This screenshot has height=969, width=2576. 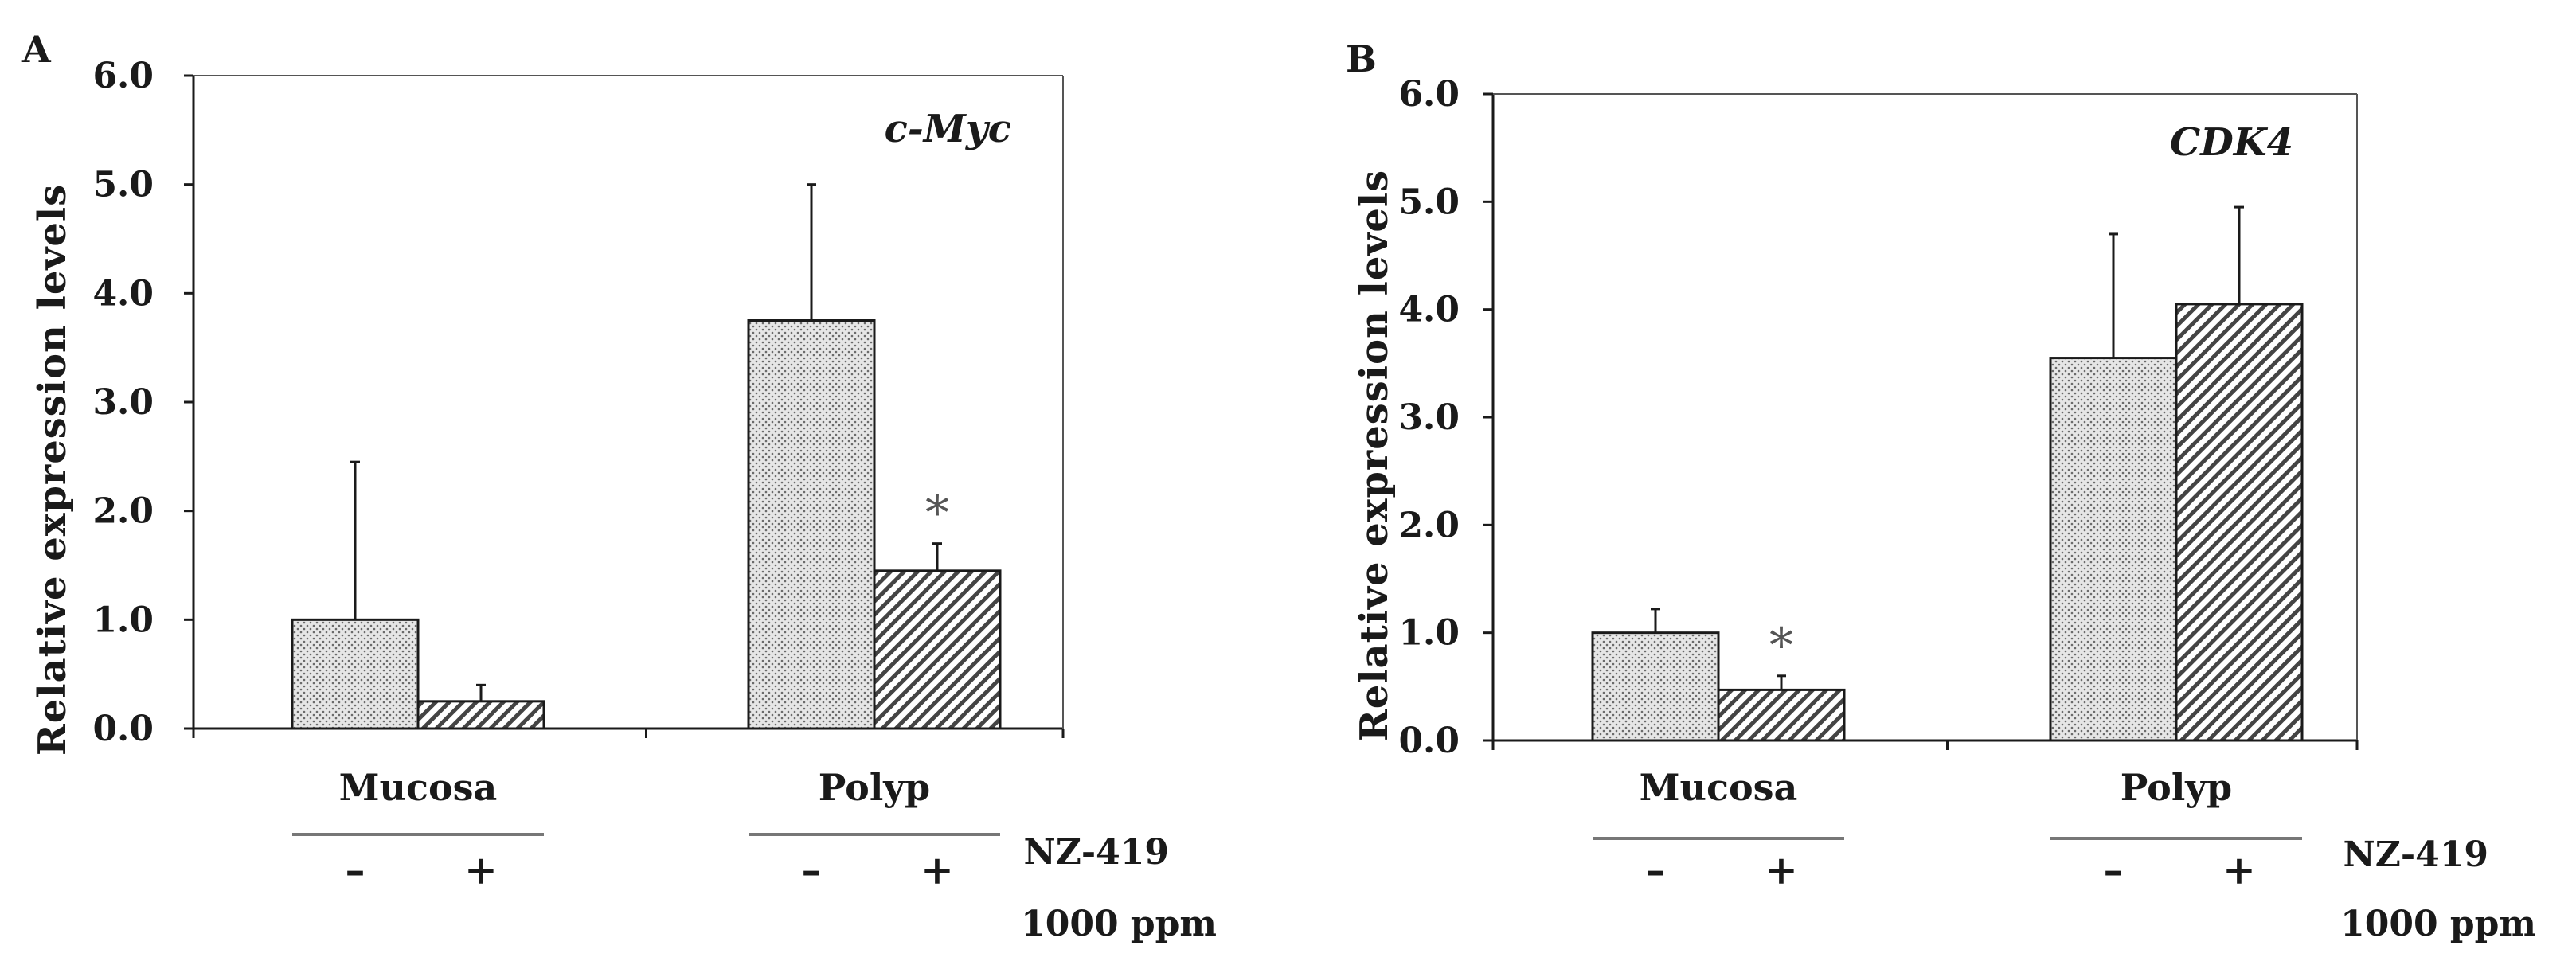 What do you see at coordinates (2232, 142) in the screenshot?
I see `gene-title: CDK4` at bounding box center [2232, 142].